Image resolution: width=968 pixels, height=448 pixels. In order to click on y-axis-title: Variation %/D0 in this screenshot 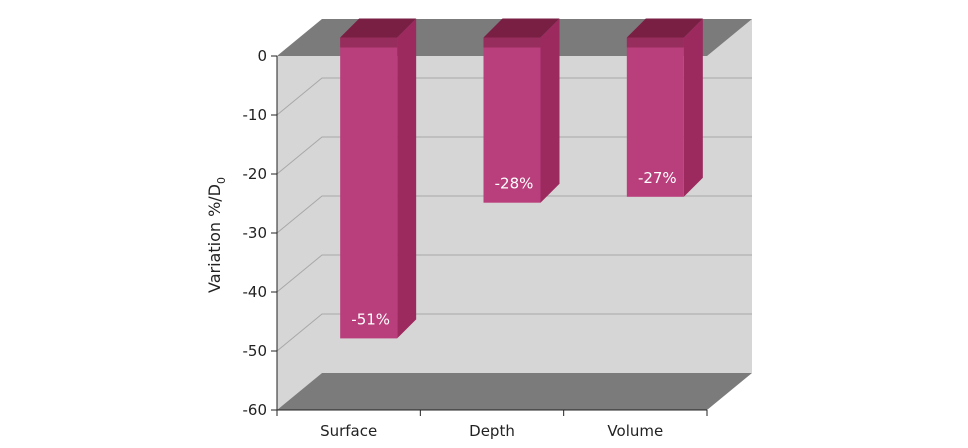, I will do `click(216, 235)`.